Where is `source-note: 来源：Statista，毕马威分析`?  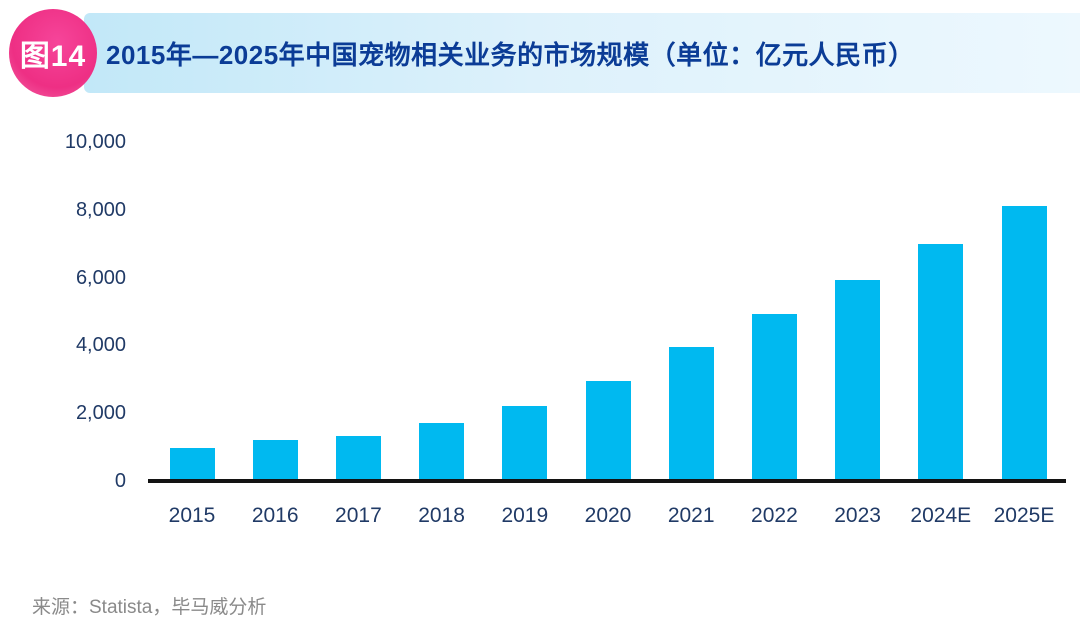 source-note: 来源：Statista，毕马威分析 is located at coordinates (149, 607).